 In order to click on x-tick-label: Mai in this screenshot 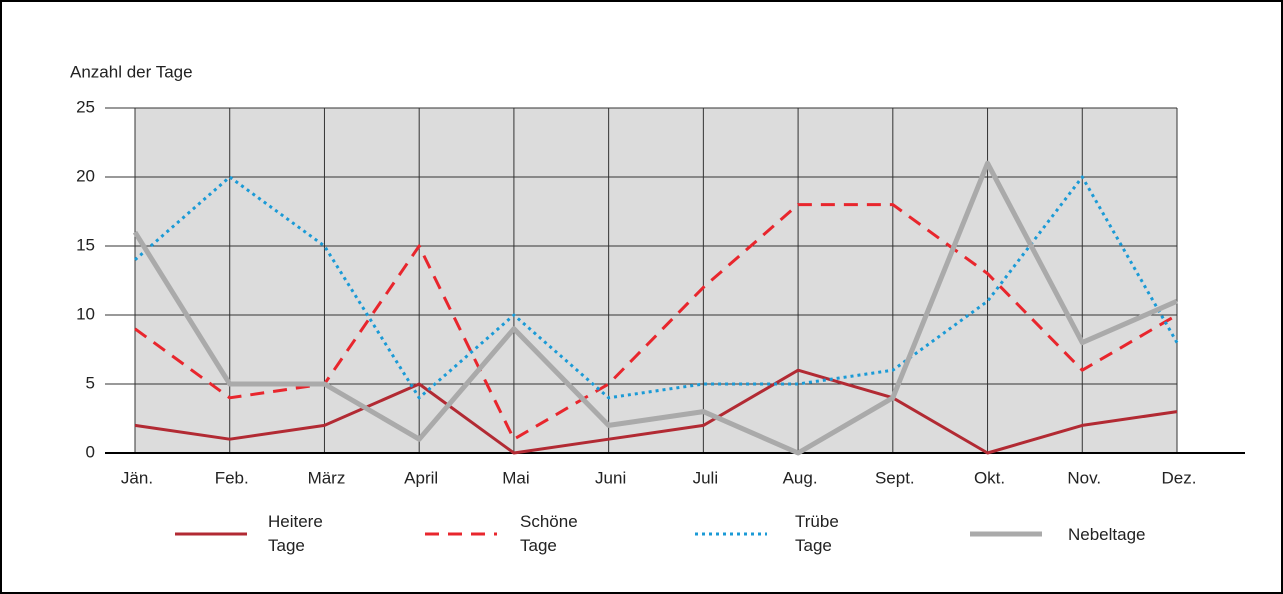, I will do `click(515, 477)`.